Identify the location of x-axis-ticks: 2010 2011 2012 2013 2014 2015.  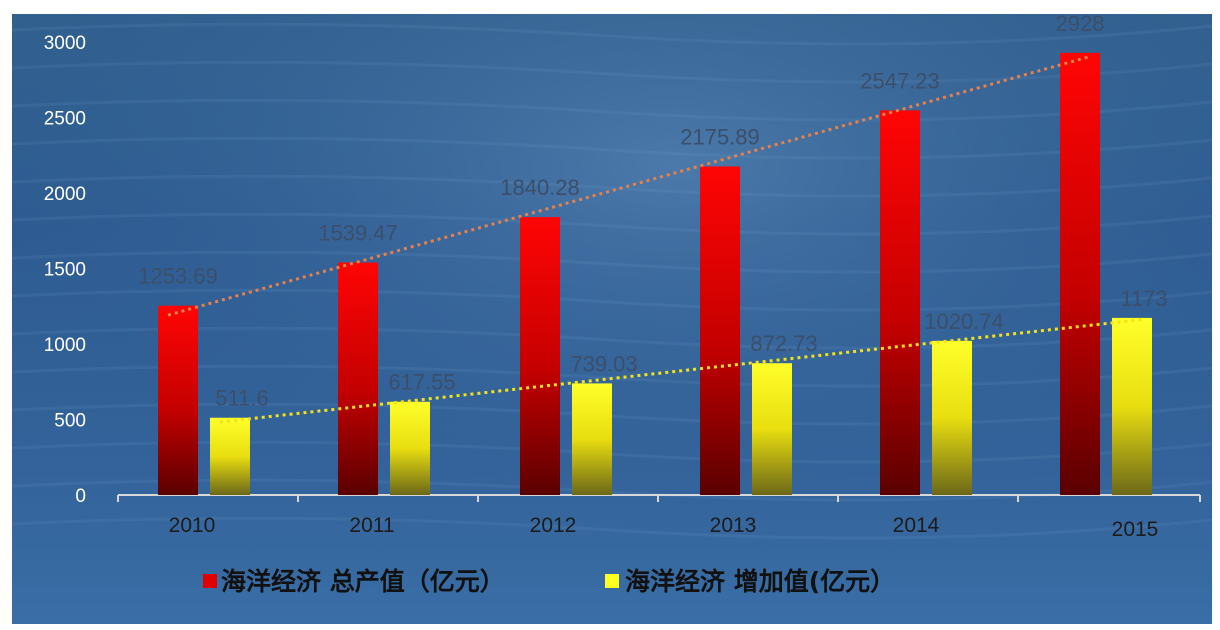
(659, 518).